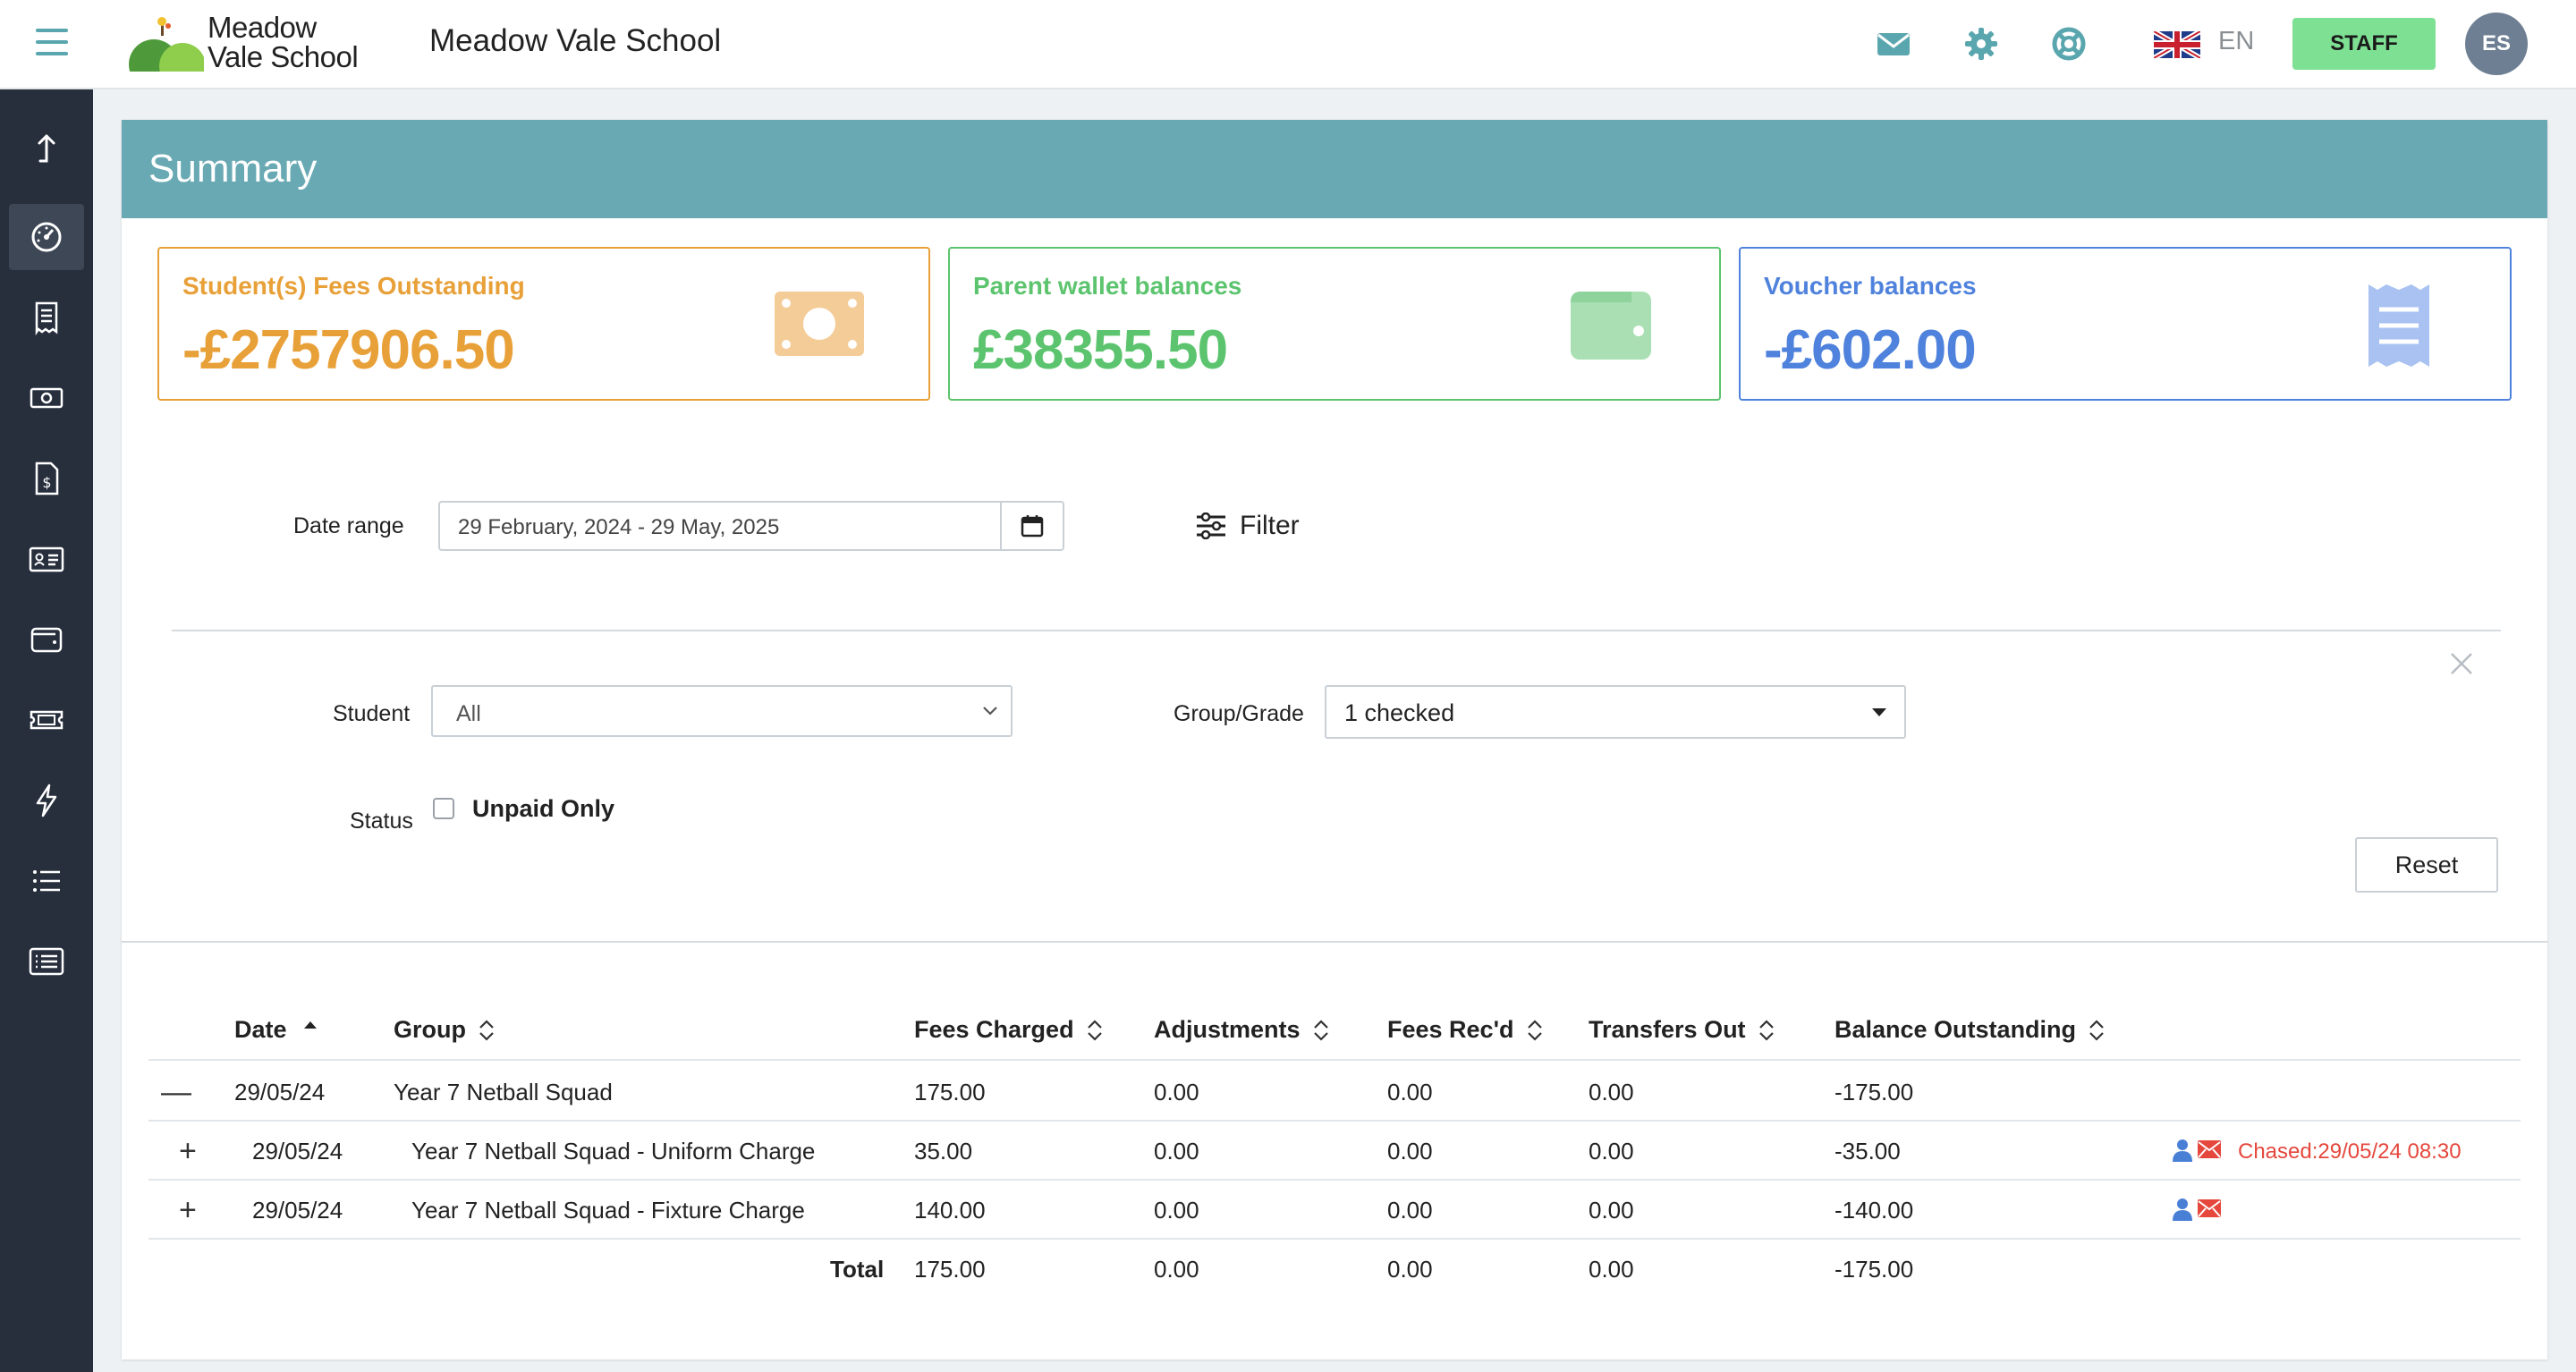  I want to click on sidebar-item-upload, so click(46, 149).